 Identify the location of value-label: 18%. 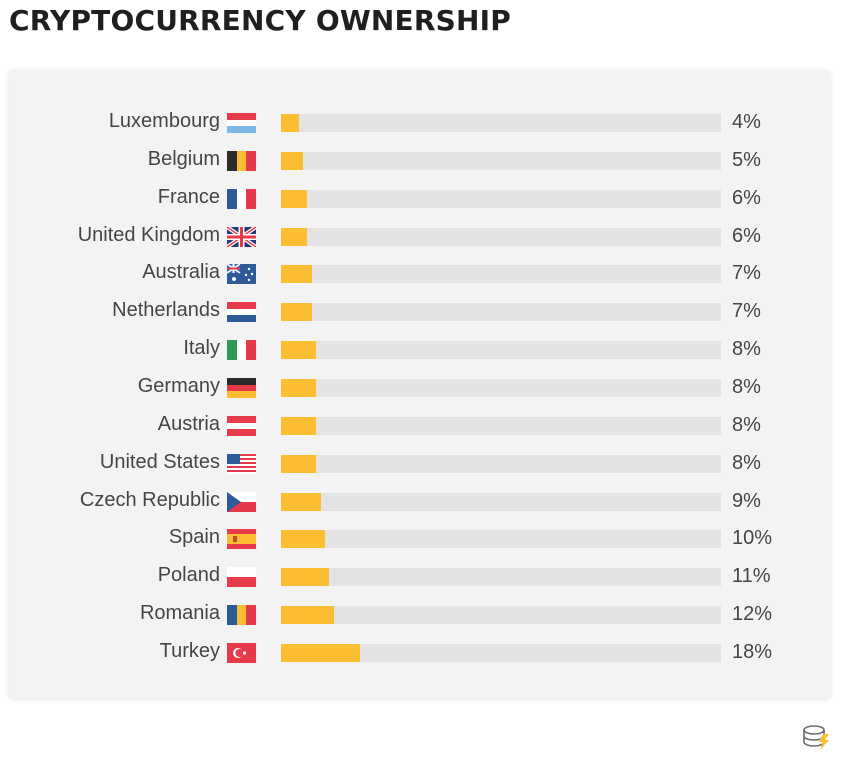
(752, 651).